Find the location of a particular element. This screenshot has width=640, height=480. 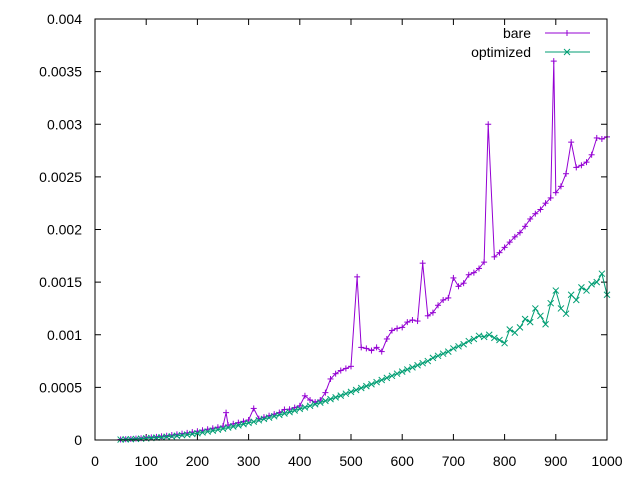

x-tick-label: 0 is located at coordinates (95, 461).